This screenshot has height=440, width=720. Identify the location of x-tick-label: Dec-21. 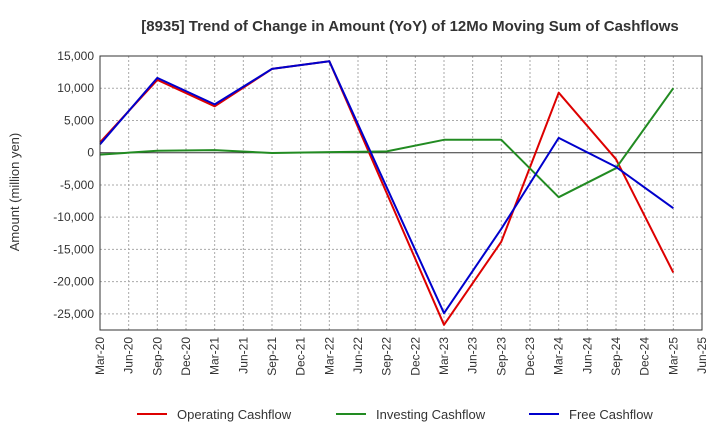
(301, 356).